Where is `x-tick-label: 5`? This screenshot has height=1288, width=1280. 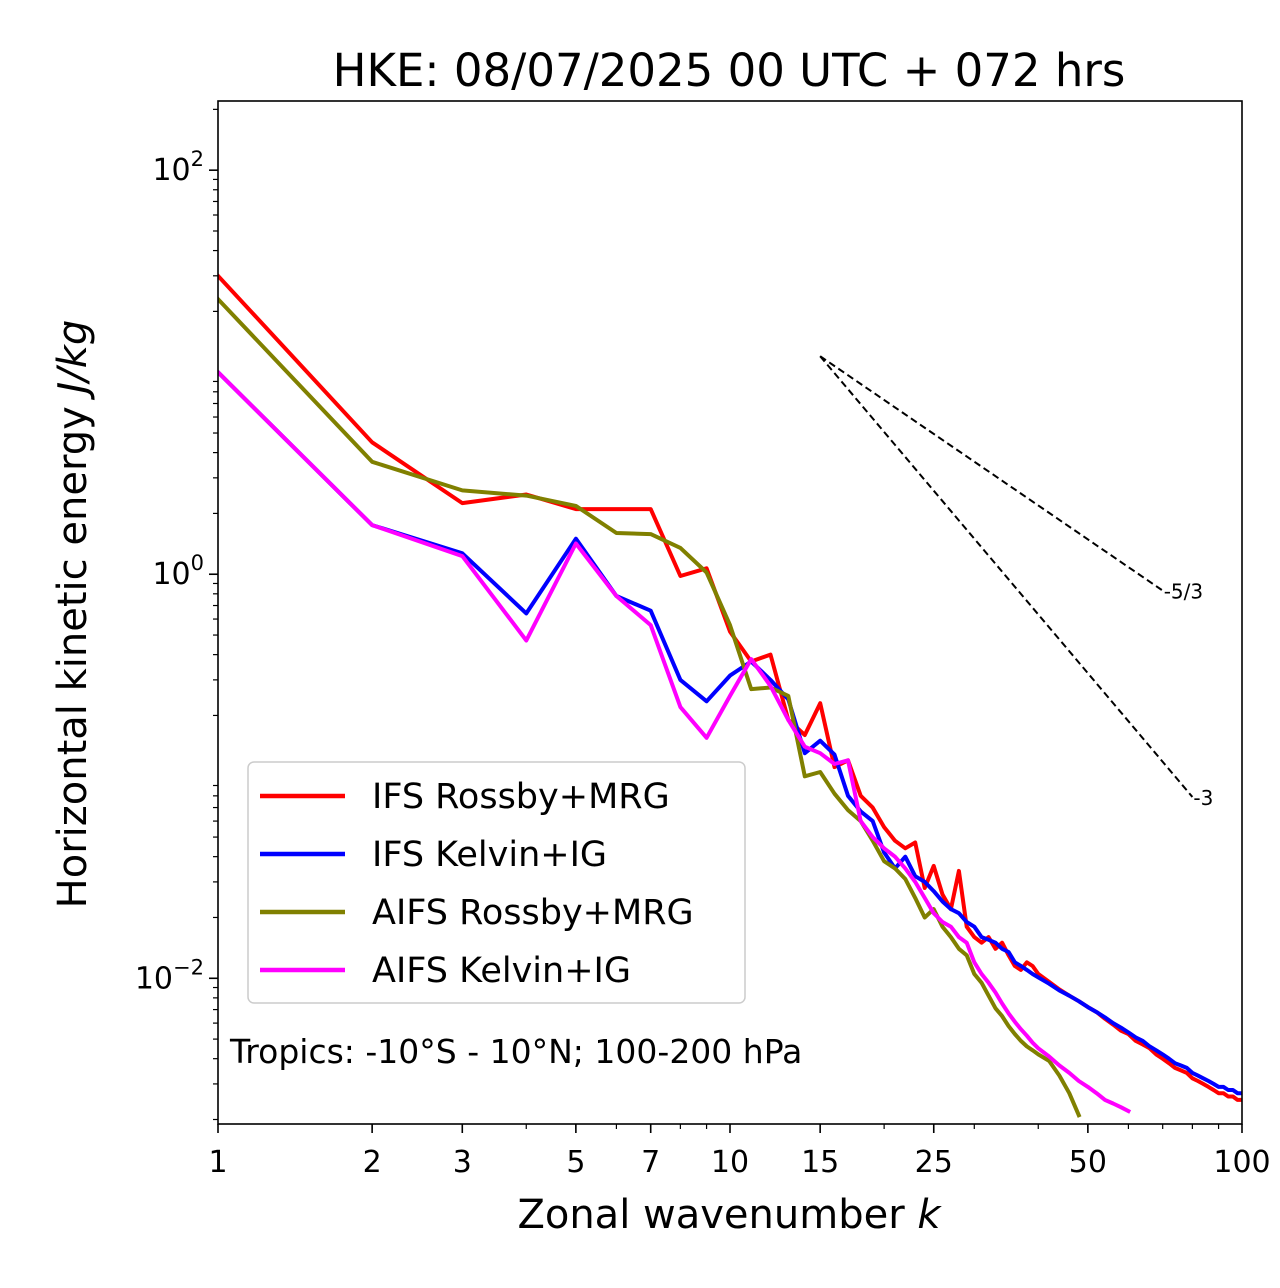 x-tick-label: 5 is located at coordinates (575, 1162).